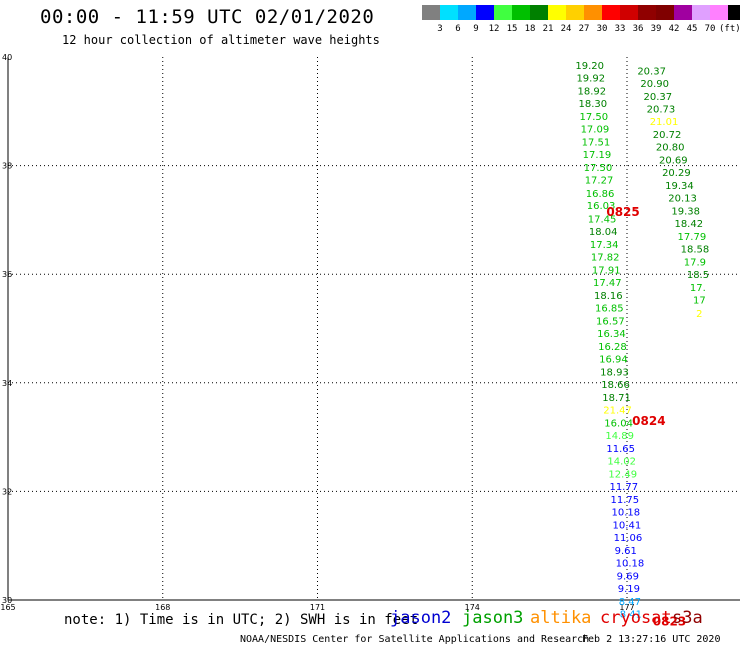 This screenshot has width=740, height=650. I want to click on swh-value: 18.66, so click(615, 385).